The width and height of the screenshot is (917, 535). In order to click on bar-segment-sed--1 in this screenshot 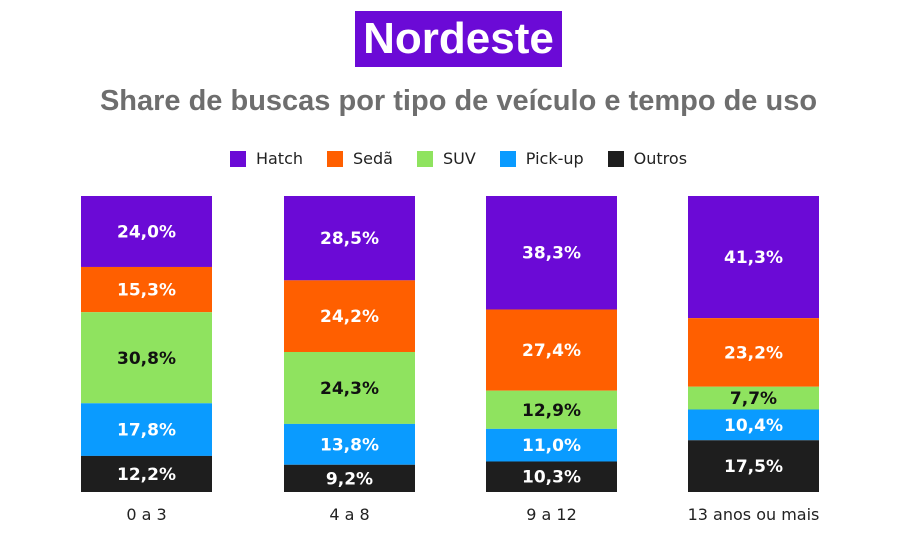, I will do `click(146, 289)`.